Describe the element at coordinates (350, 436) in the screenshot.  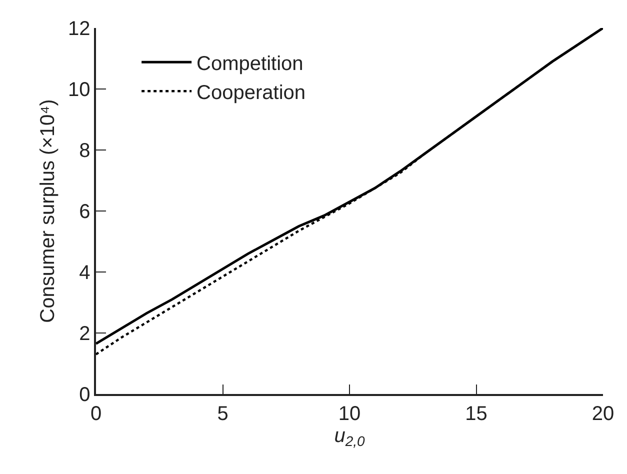
I see `x-axis-title: u$_{2,0}$` at that location.